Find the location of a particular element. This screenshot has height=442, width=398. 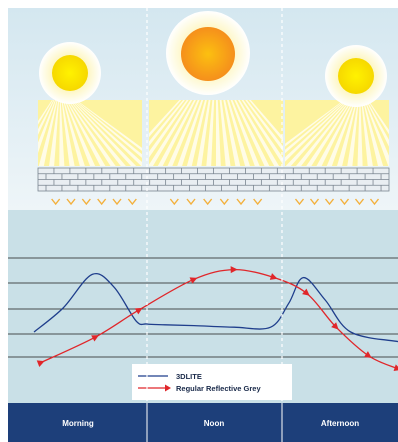

ray-panel-afternoon is located at coordinates (337, 133).